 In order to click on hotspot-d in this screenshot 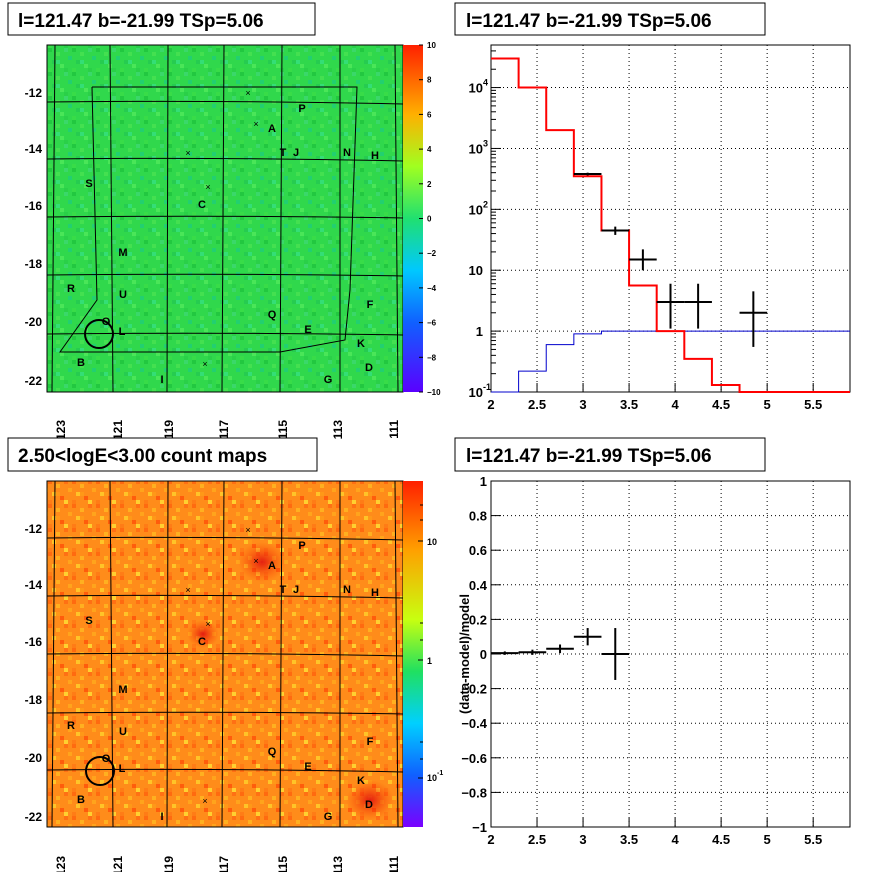, I will do `click(370, 800)`.